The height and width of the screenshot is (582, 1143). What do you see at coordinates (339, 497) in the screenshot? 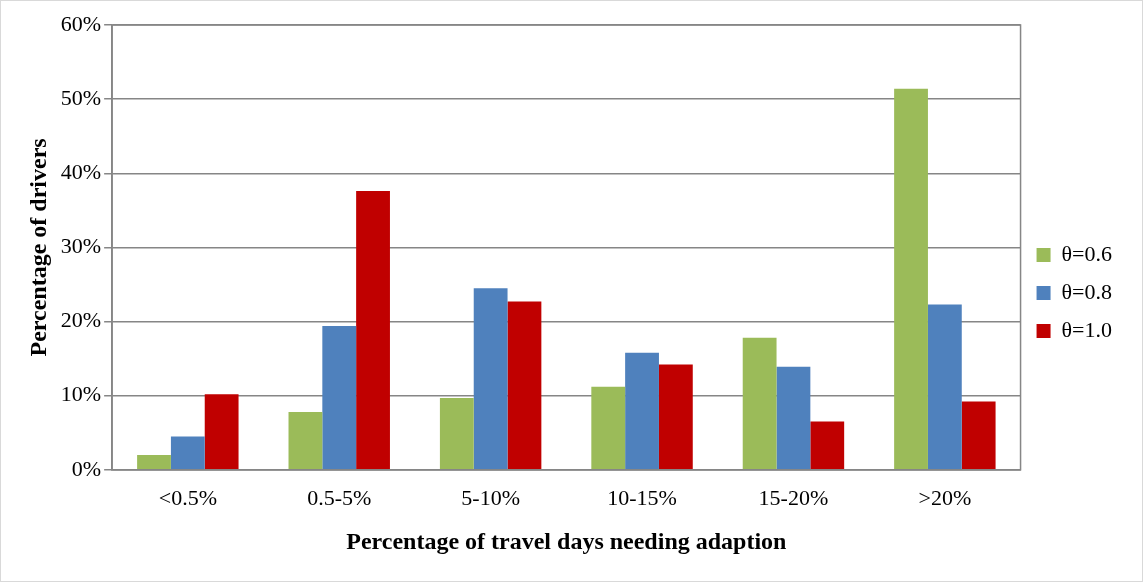
I see `x-tick-label: 0.5-5%` at bounding box center [339, 497].